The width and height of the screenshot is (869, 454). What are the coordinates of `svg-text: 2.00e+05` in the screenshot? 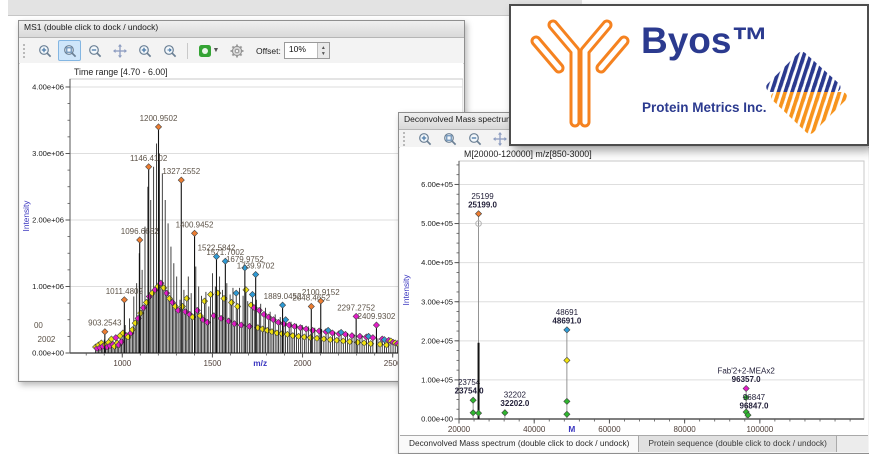 It's located at (437, 340).